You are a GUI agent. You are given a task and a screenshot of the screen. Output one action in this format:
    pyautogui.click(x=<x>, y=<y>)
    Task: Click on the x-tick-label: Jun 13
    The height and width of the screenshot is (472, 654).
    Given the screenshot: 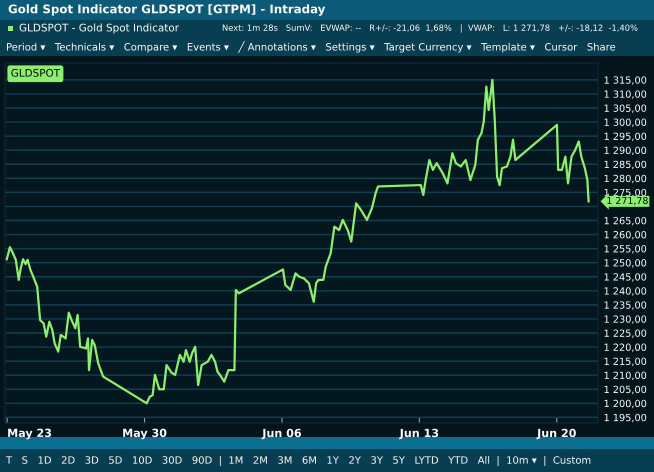 What is the action you would take?
    pyautogui.click(x=418, y=434)
    